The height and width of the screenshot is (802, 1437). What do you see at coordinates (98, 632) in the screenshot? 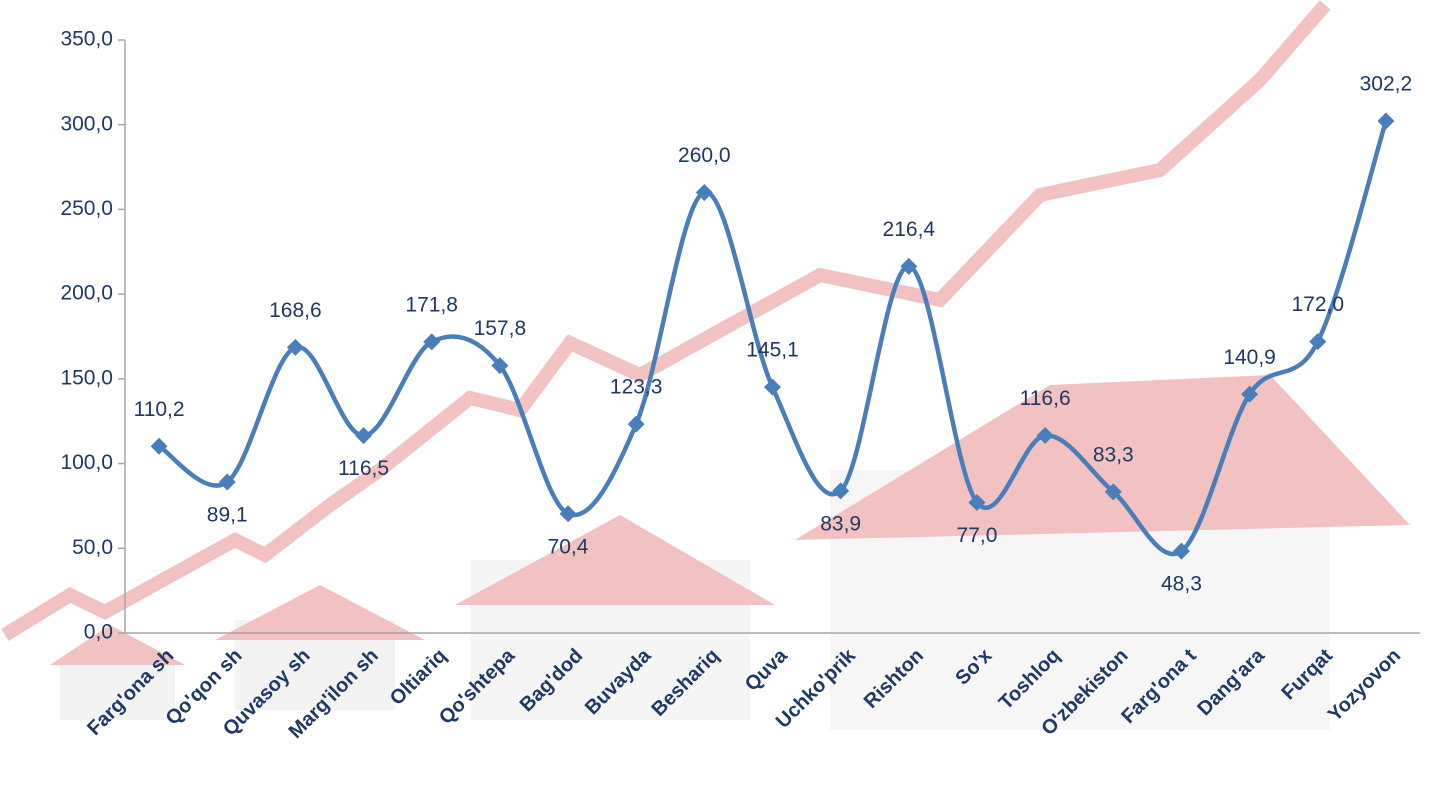
I see `y-tick-label: 0,0` at bounding box center [98, 632].